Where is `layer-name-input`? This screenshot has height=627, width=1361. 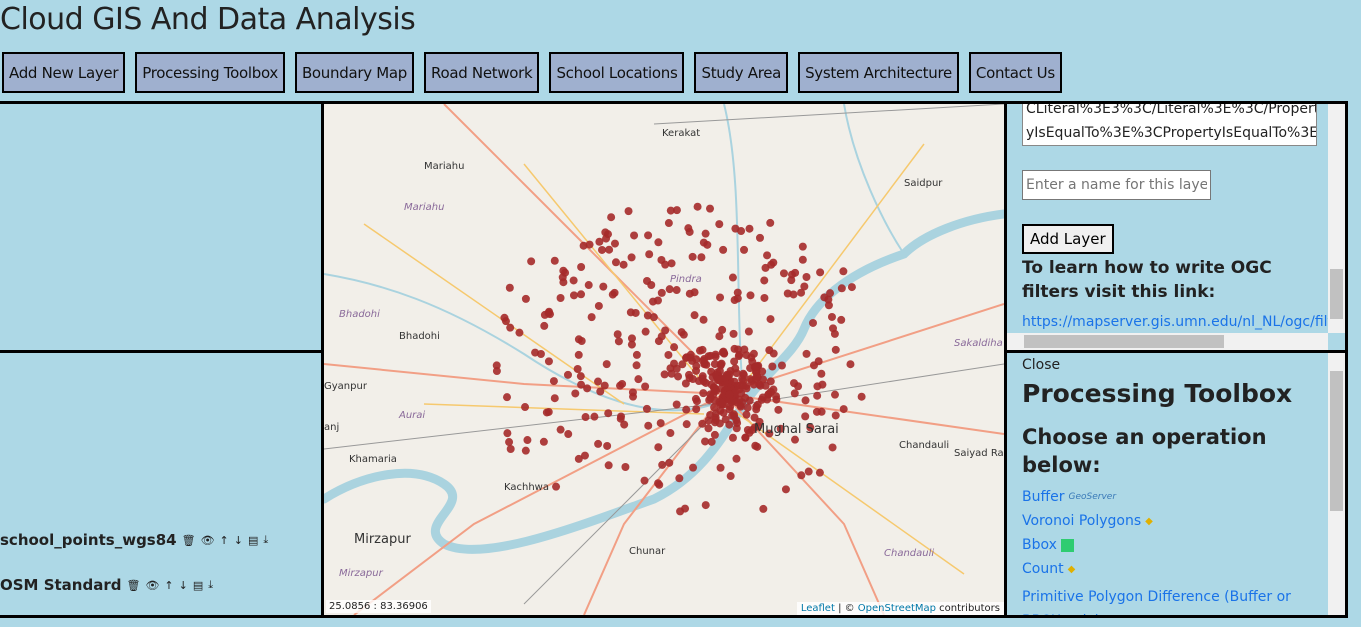
layer-name-input is located at coordinates (1116, 185).